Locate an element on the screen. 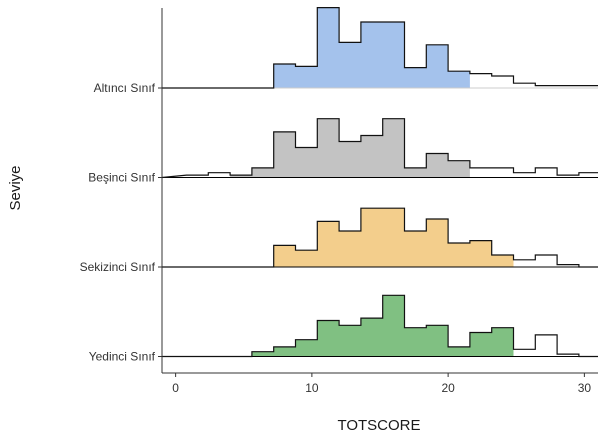 The width and height of the screenshot is (598, 437). y-tick-label: Beşinci Sınıf is located at coordinates (121, 178).